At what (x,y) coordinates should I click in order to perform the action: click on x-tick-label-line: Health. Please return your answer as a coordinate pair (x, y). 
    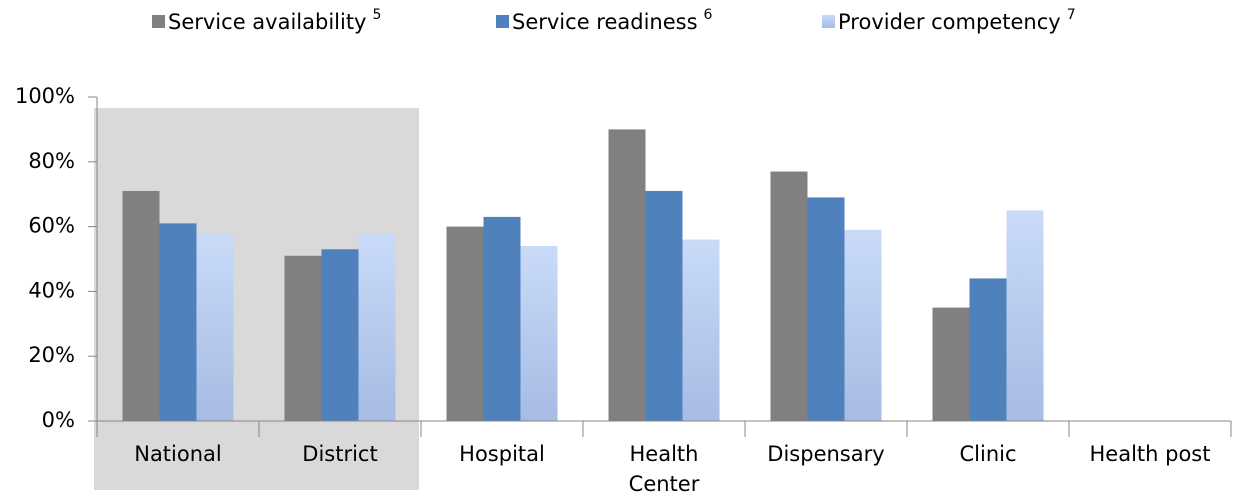
    Looking at the image, I should click on (664, 454).